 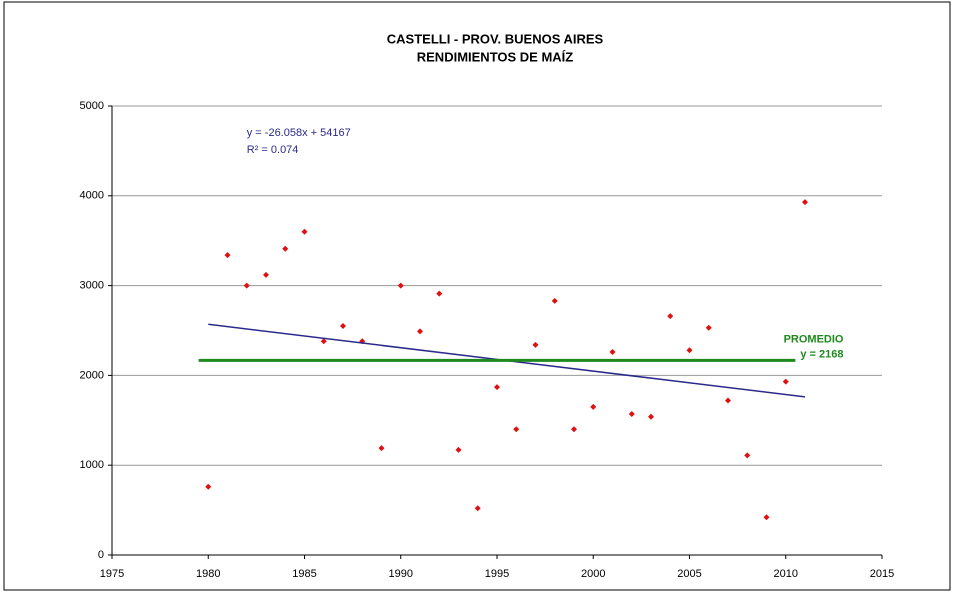 What do you see at coordinates (112, 574) in the screenshot?
I see `x-tick-label: 1975` at bounding box center [112, 574].